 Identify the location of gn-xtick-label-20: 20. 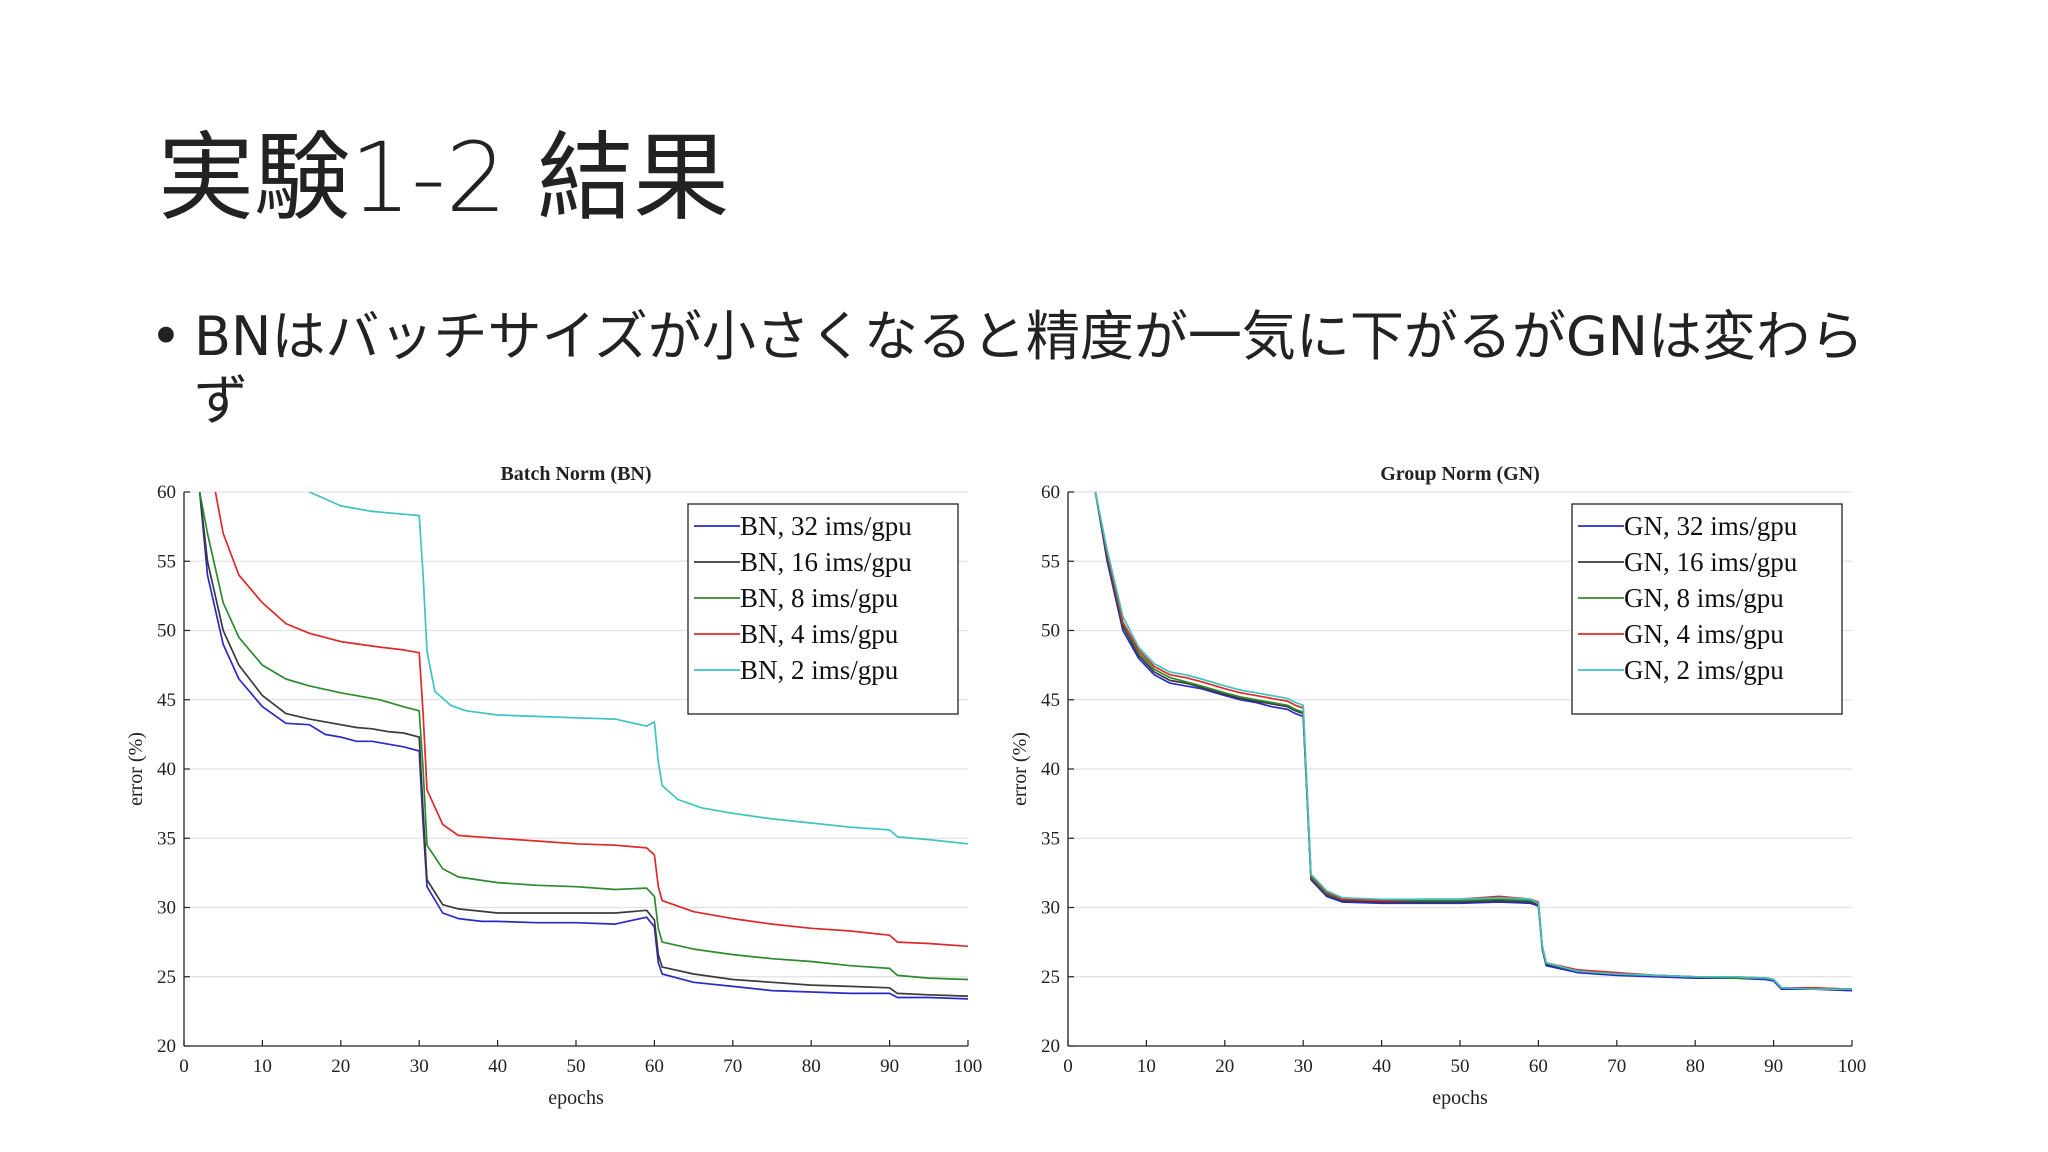
(1224, 1066).